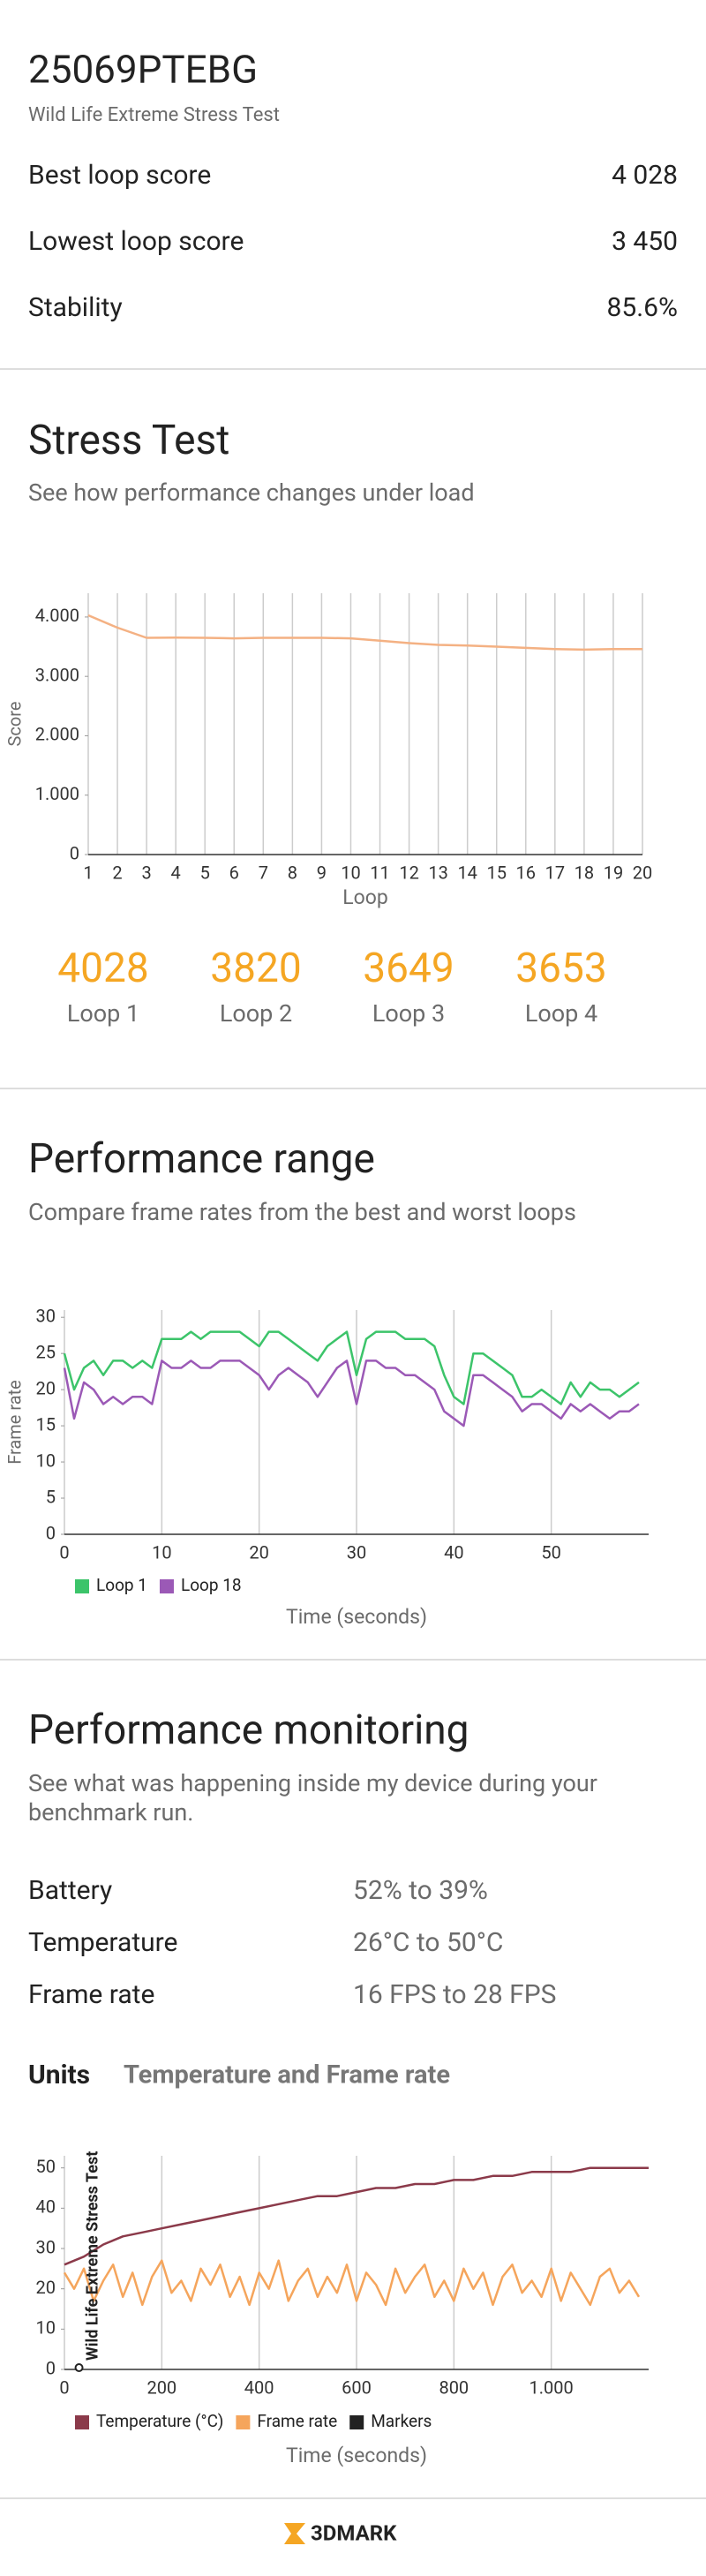 This screenshot has width=706, height=2576. Describe the element at coordinates (91, 1995) in the screenshot. I see `row-label: Frame rate` at that location.